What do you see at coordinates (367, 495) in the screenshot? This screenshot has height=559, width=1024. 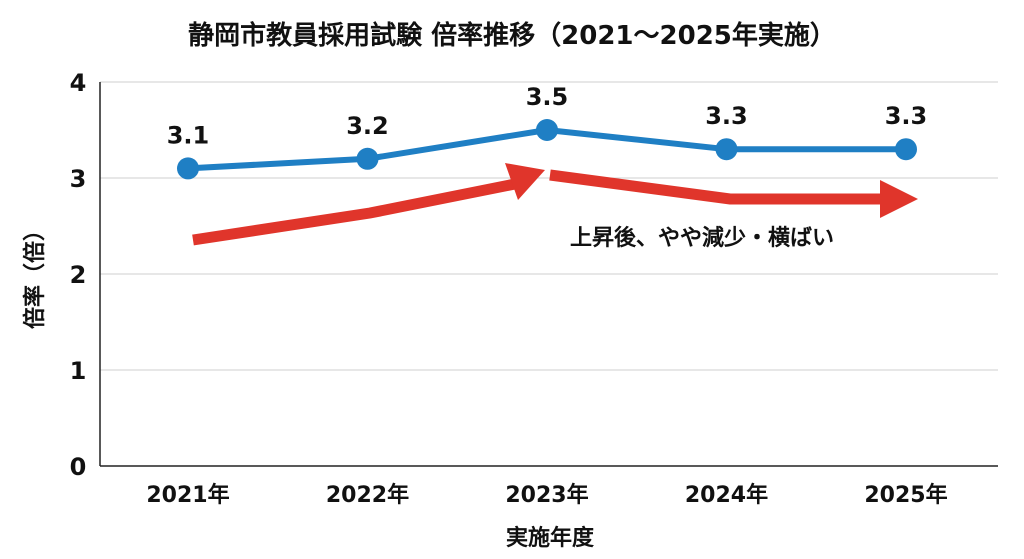 I see `x-tick-label: 2022年` at bounding box center [367, 495].